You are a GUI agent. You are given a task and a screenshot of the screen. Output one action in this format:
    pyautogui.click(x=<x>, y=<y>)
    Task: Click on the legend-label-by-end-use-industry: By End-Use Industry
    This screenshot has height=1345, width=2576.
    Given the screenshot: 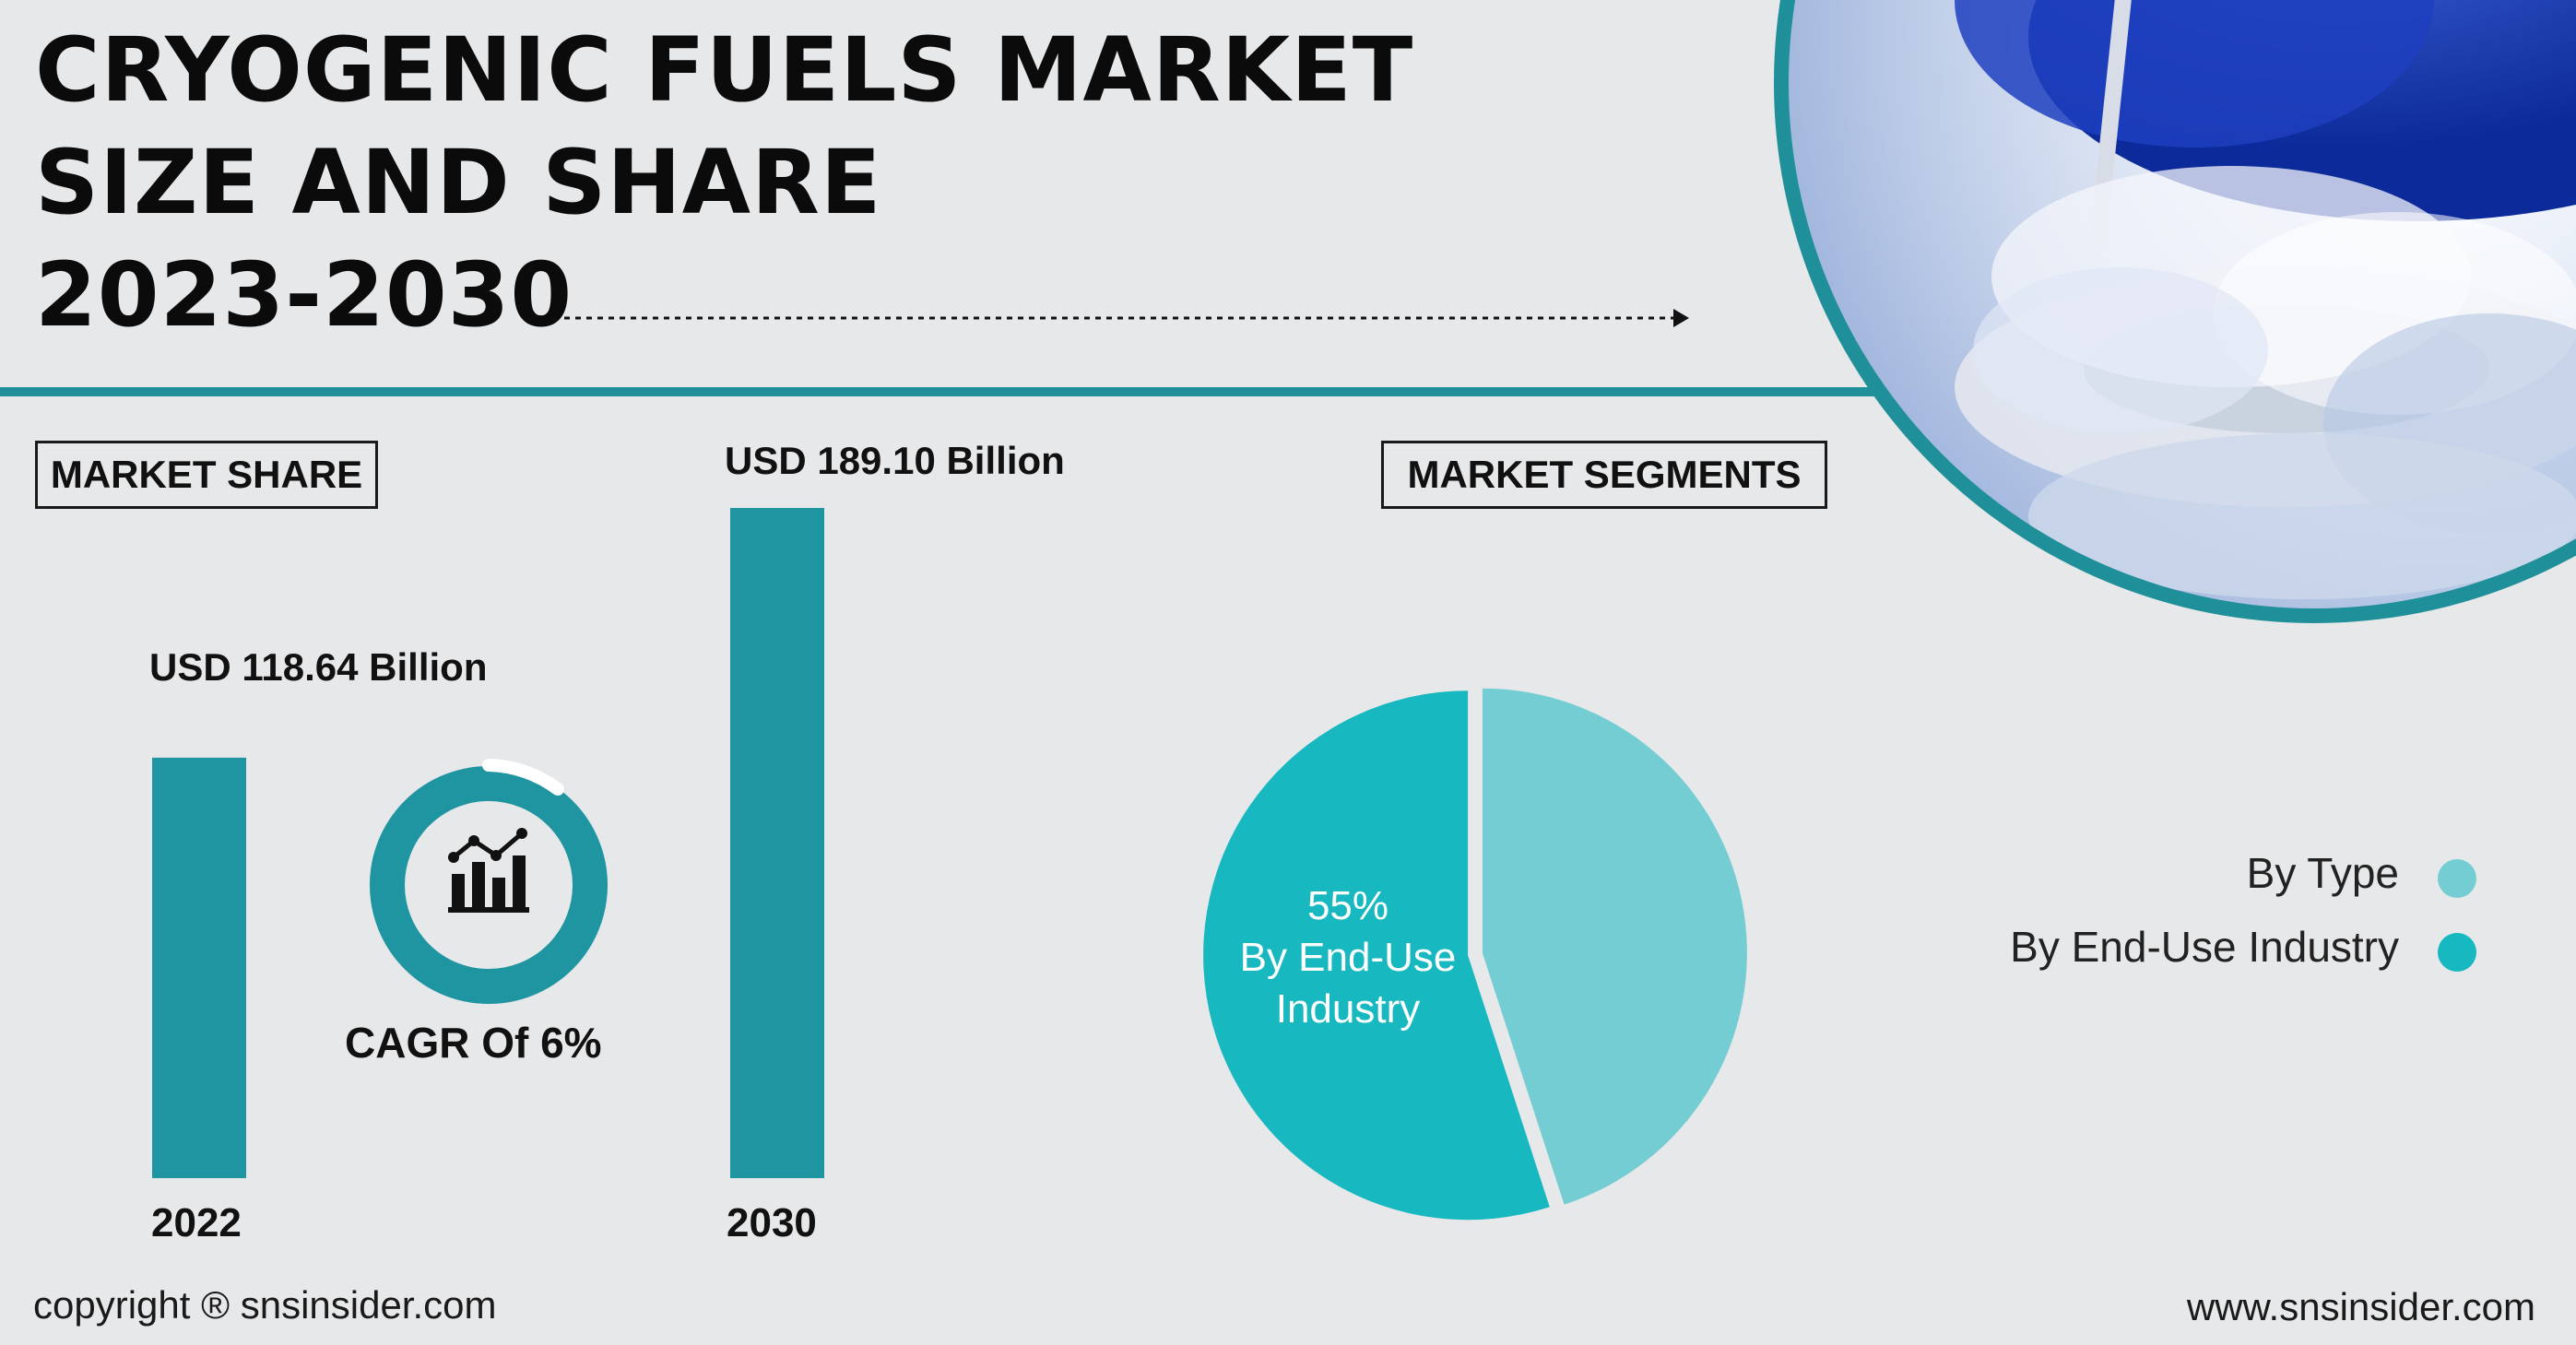 What is the action you would take?
    pyautogui.click(x=2204, y=947)
    